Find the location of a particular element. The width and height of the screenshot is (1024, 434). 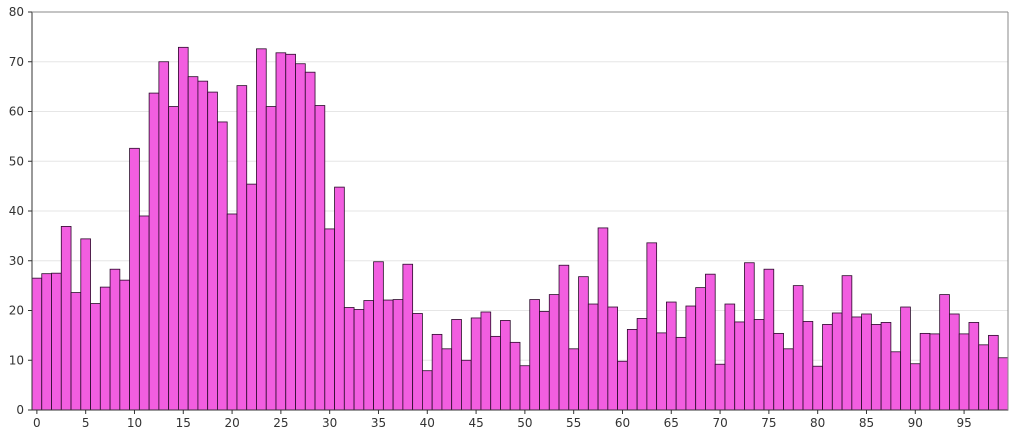

y-tick-label: 60 is located at coordinates (16, 112).